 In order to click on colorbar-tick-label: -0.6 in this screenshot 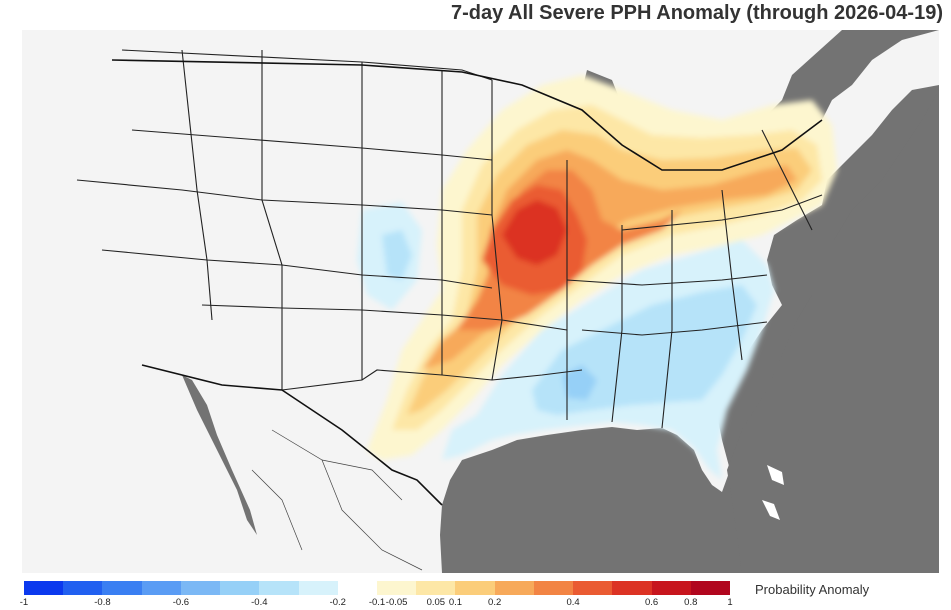, I will do `click(181, 602)`.